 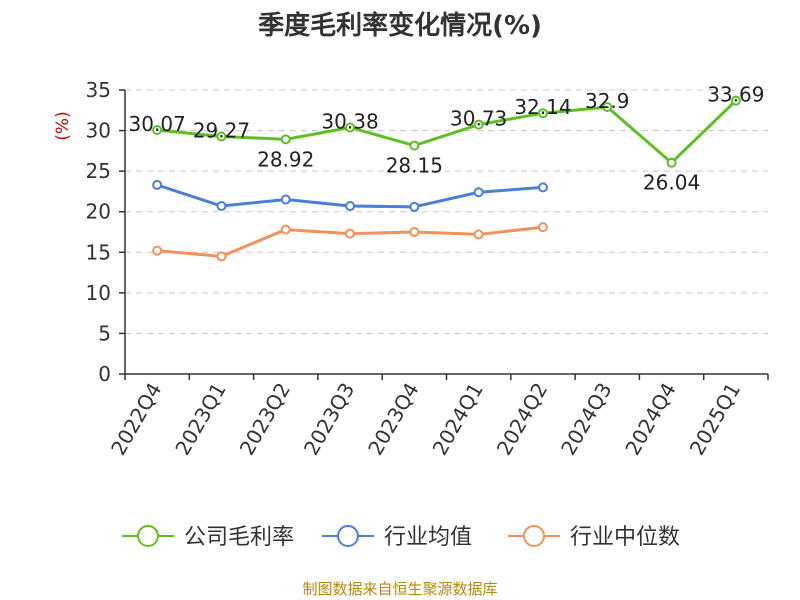 What do you see at coordinates (586, 419) in the screenshot?
I see `x-tick-label: 2024Q3` at bounding box center [586, 419].